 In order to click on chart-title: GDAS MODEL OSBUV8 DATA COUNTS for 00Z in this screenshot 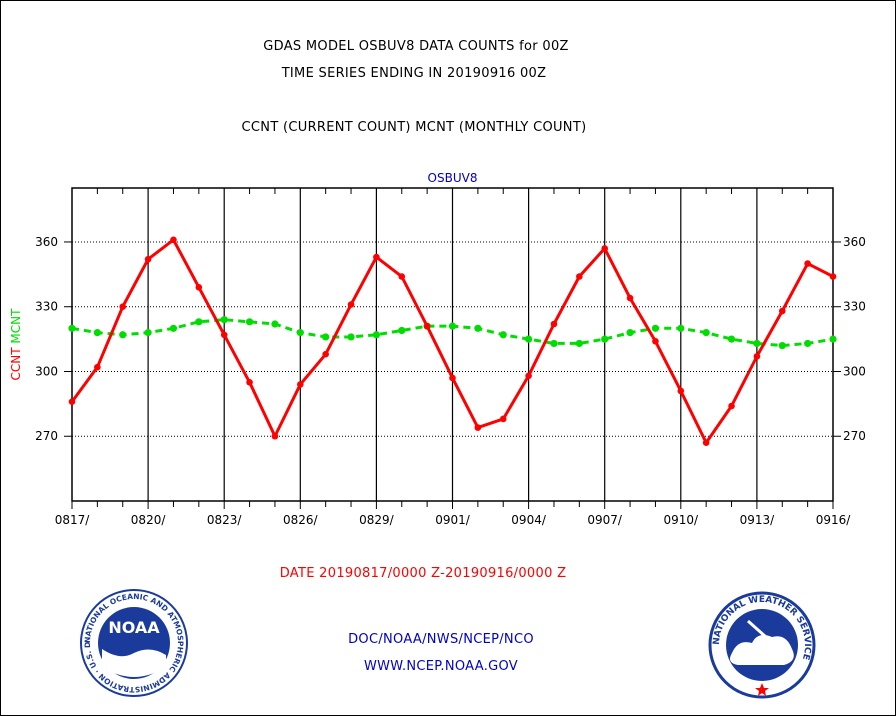, I will do `click(416, 46)`.